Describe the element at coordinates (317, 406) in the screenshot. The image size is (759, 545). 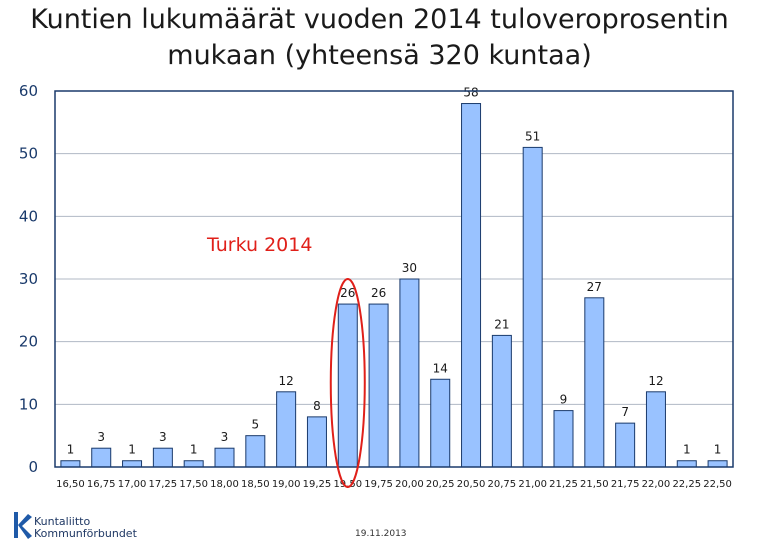
I see `data-label: 8` at that location.